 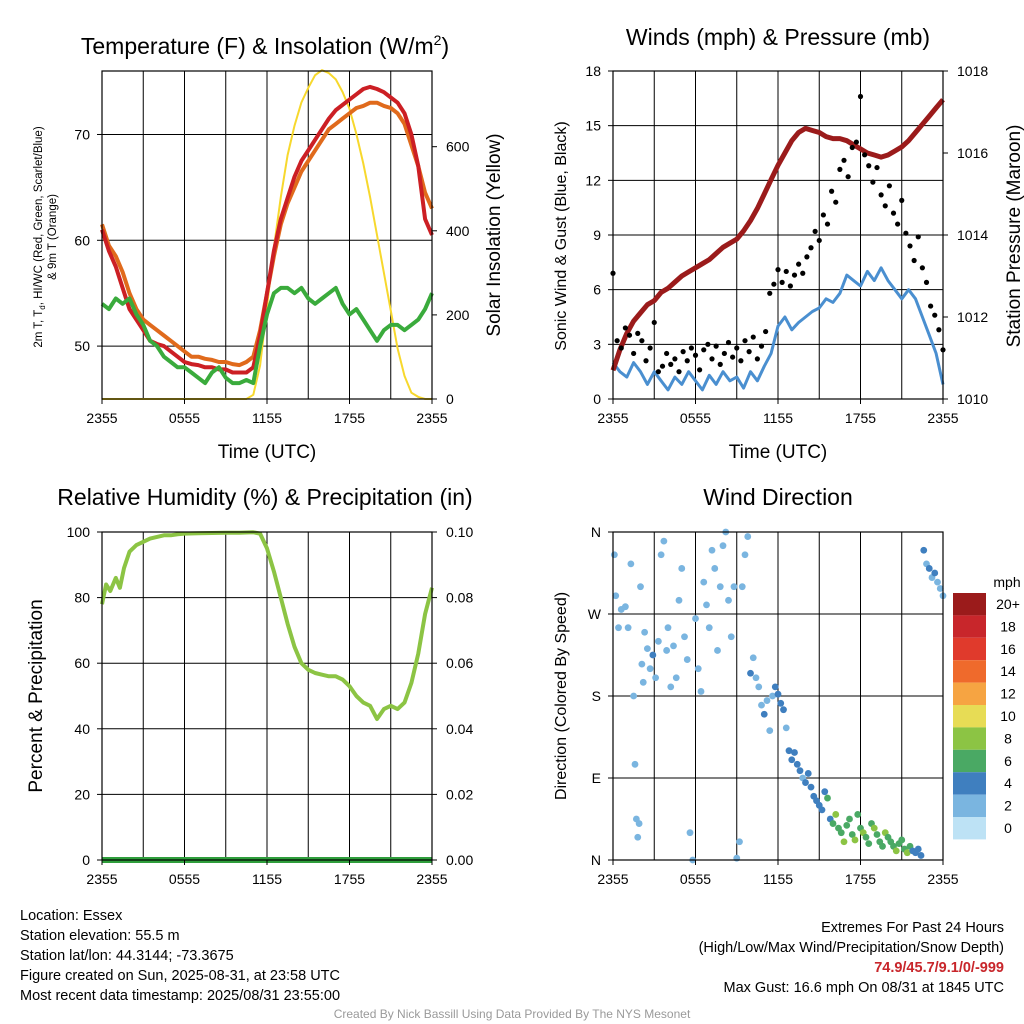 I want to click on y-right-tick-label: 1014, so click(x=972, y=235).